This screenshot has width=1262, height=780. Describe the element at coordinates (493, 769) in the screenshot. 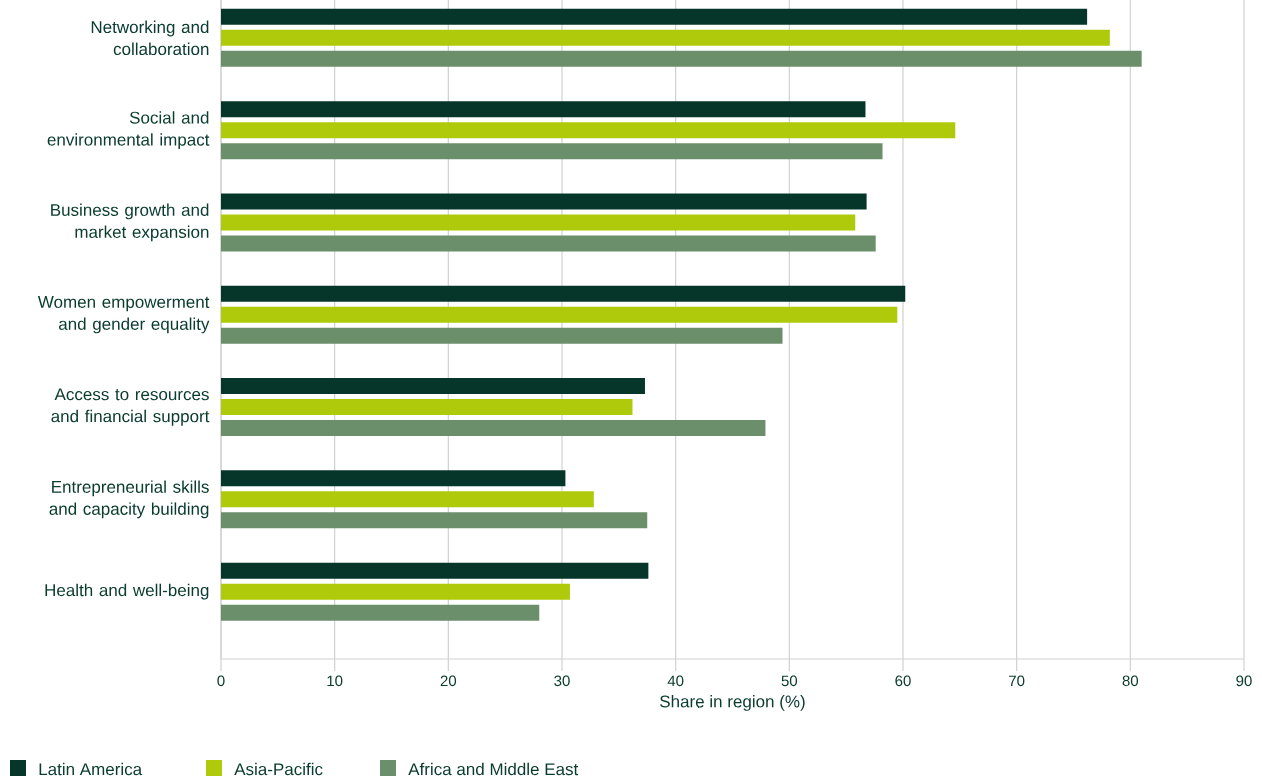

I see `legend-label: Africa and Middle East` at that location.